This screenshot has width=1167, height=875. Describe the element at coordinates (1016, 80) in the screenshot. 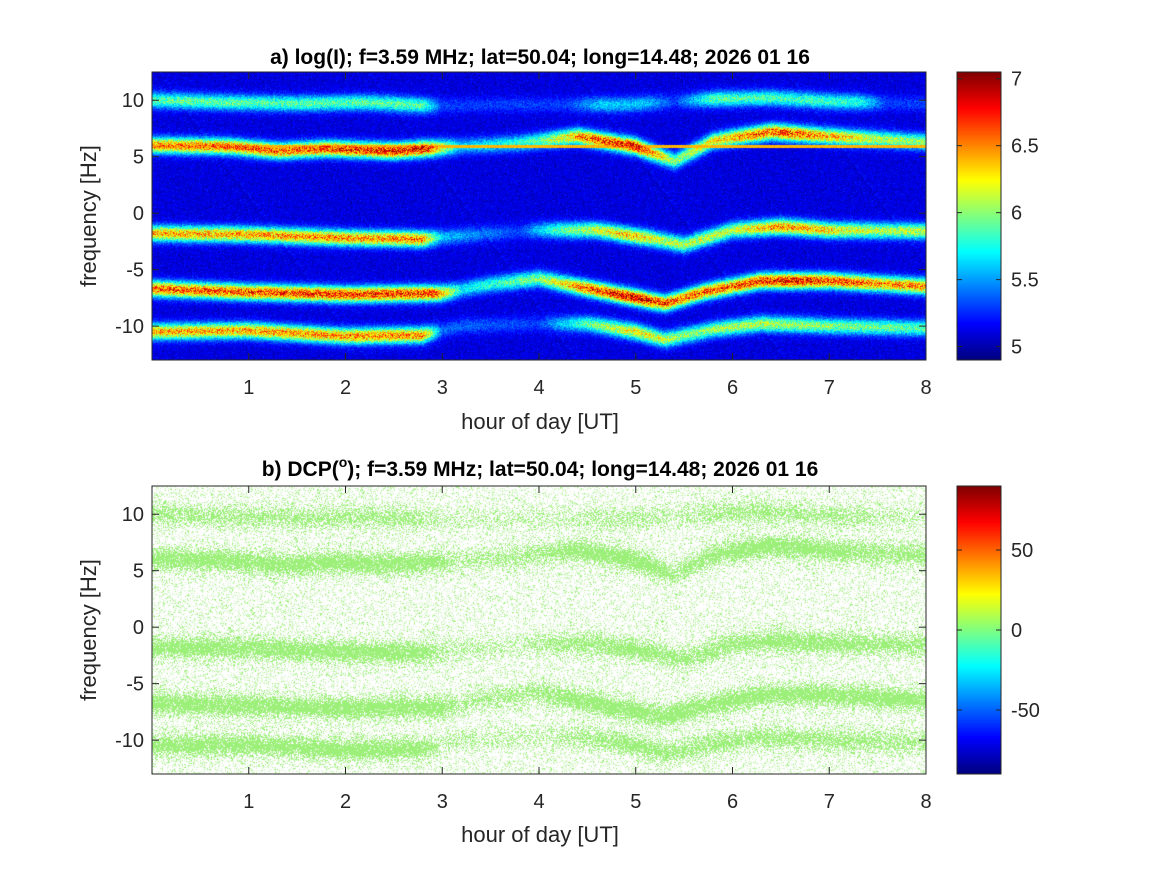

I see `panel-a-colorbar-tick-label: 7` at that location.